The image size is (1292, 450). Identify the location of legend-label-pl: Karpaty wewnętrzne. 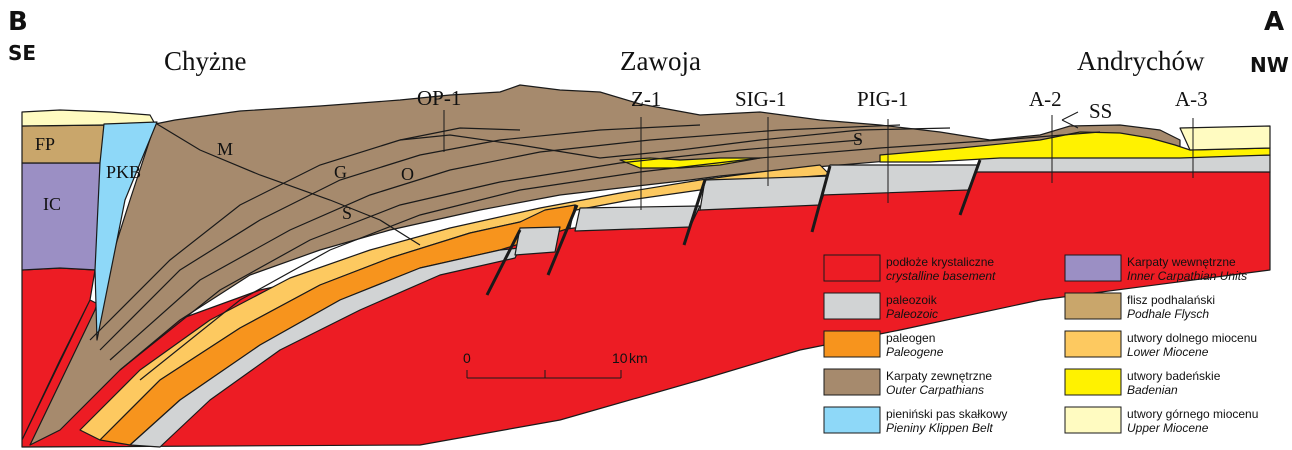
(1181, 262).